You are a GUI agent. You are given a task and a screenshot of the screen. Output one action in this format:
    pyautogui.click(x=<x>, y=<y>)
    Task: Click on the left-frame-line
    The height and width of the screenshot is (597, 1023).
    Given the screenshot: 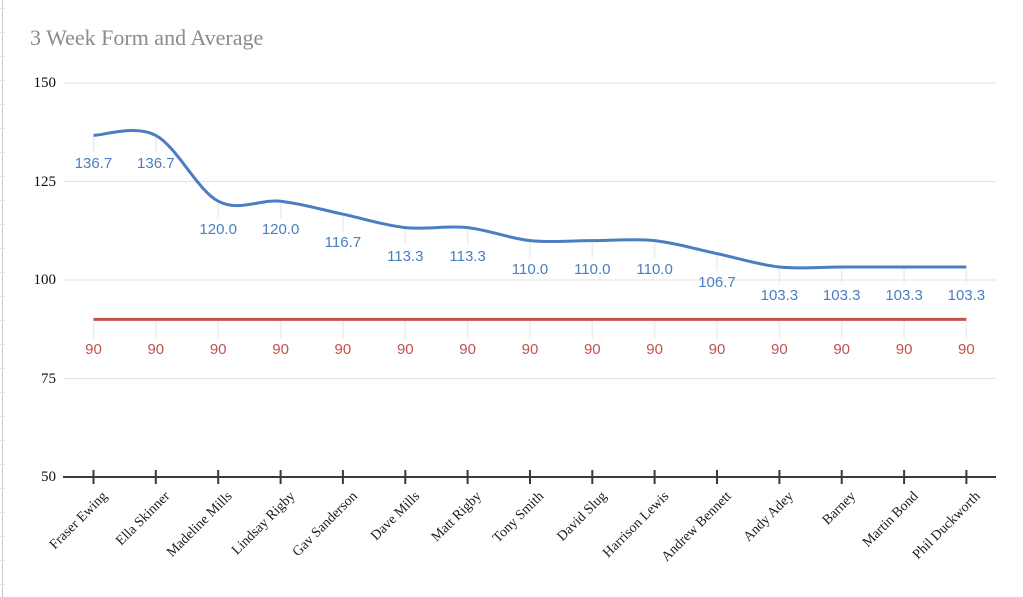 What is the action you would take?
    pyautogui.click(x=2, y=298)
    